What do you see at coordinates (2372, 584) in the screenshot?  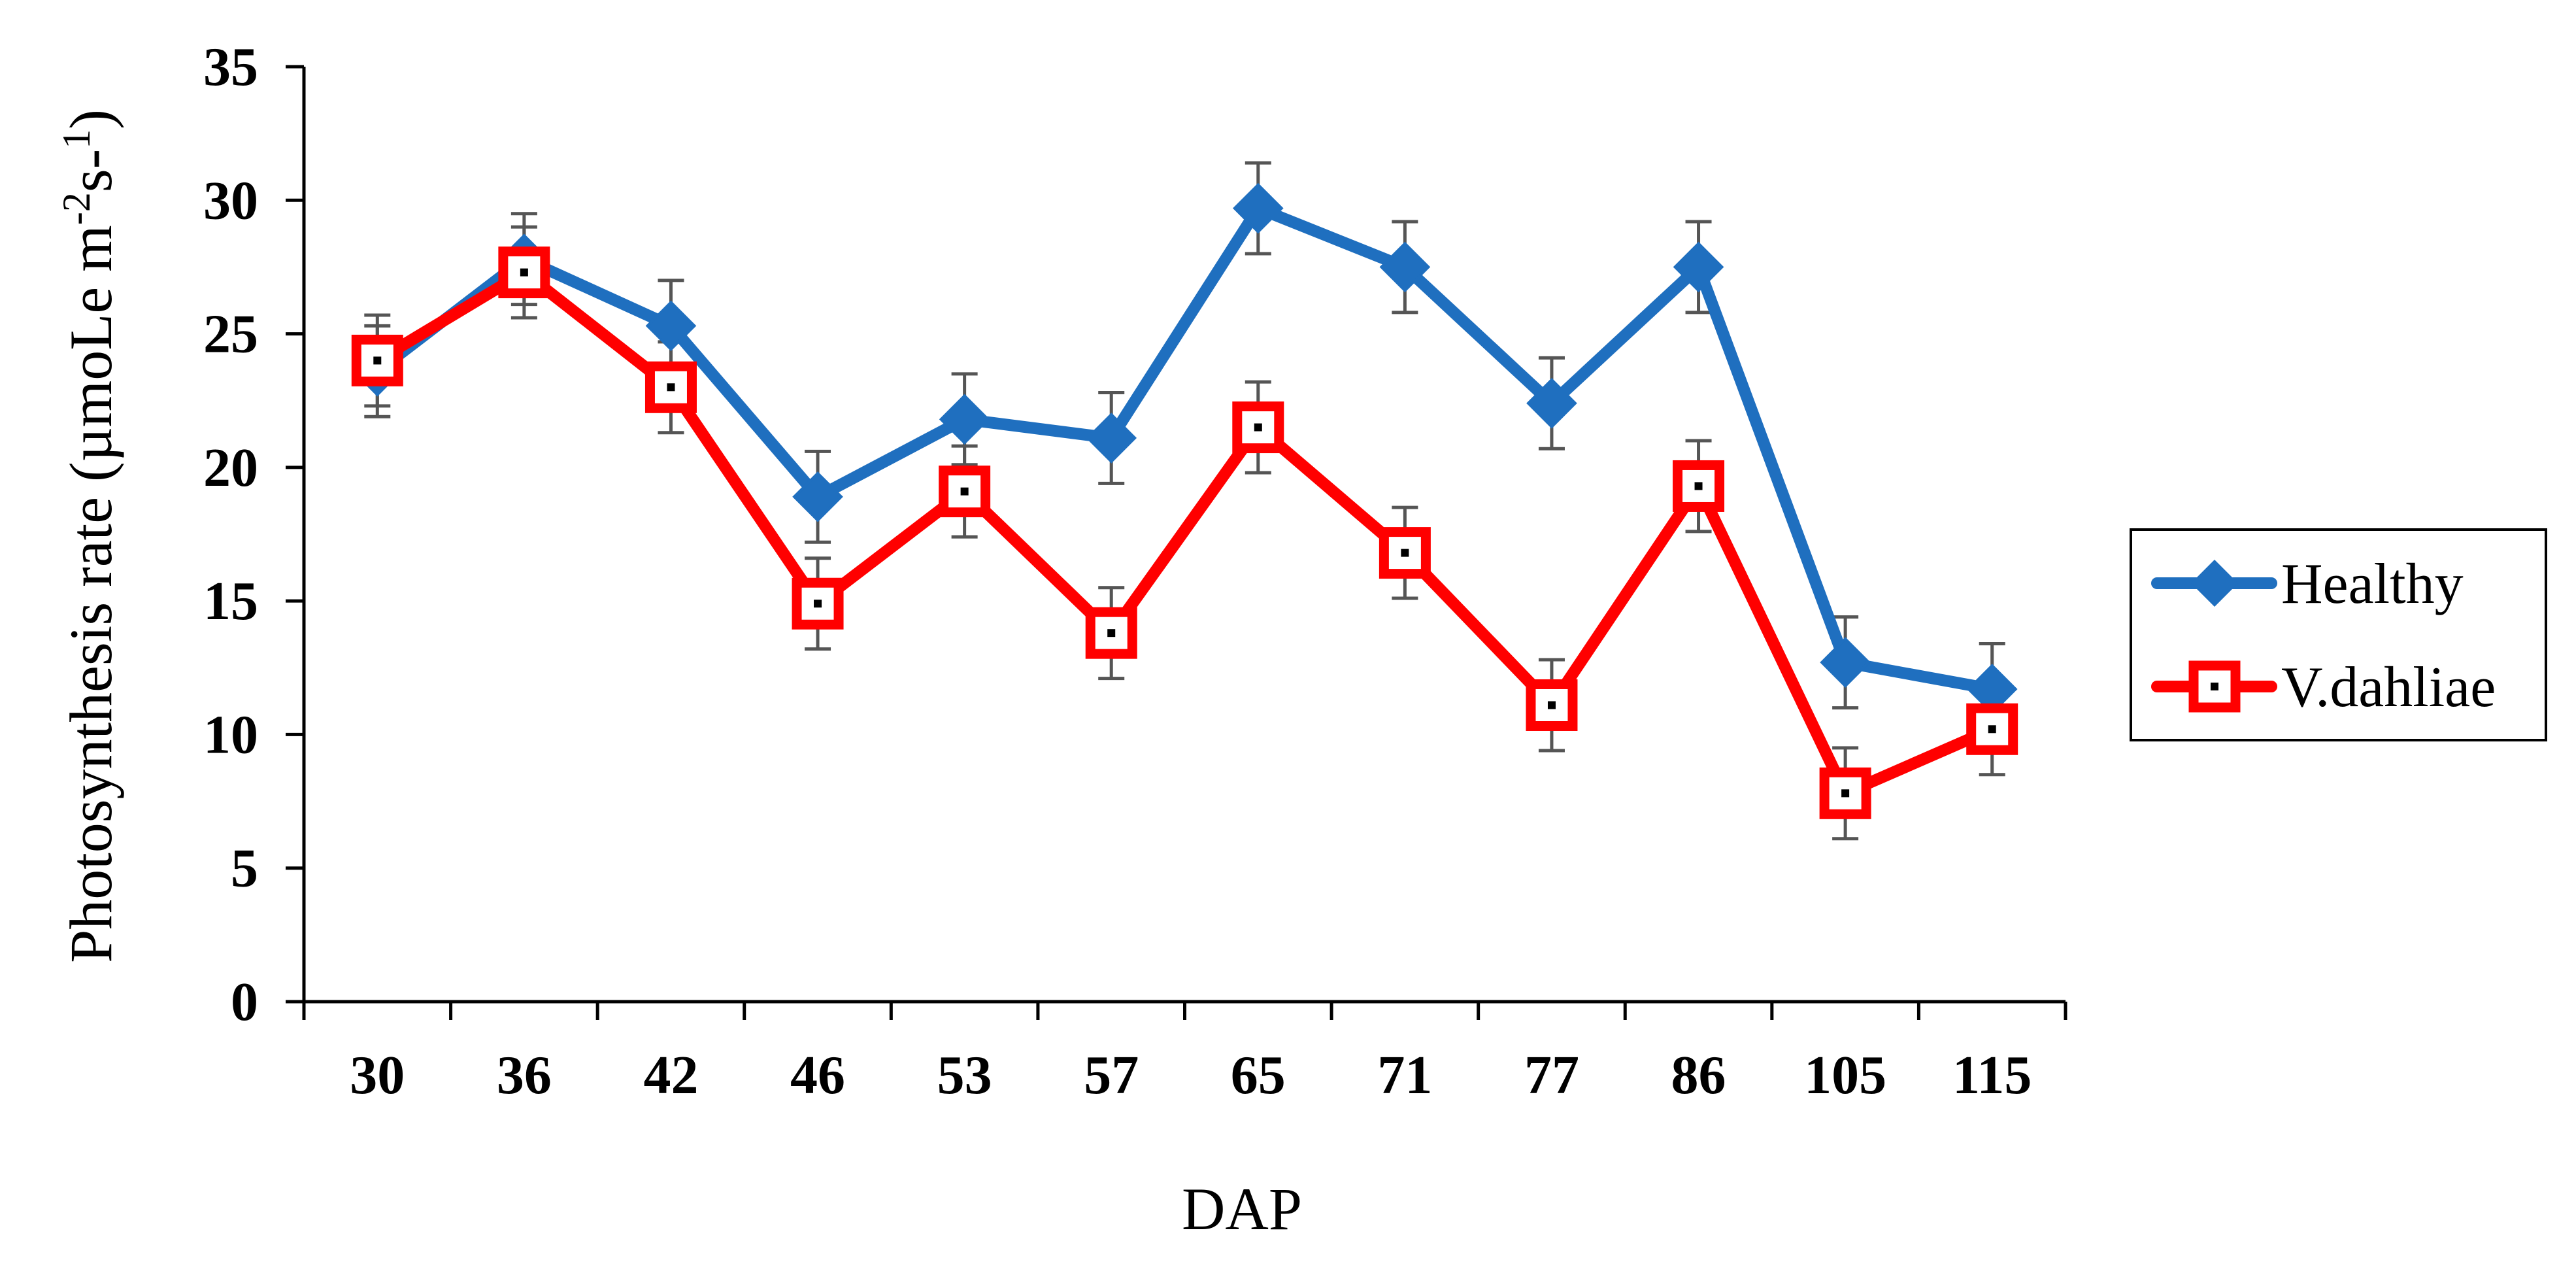 I see `legend-label: Healthy` at bounding box center [2372, 584].